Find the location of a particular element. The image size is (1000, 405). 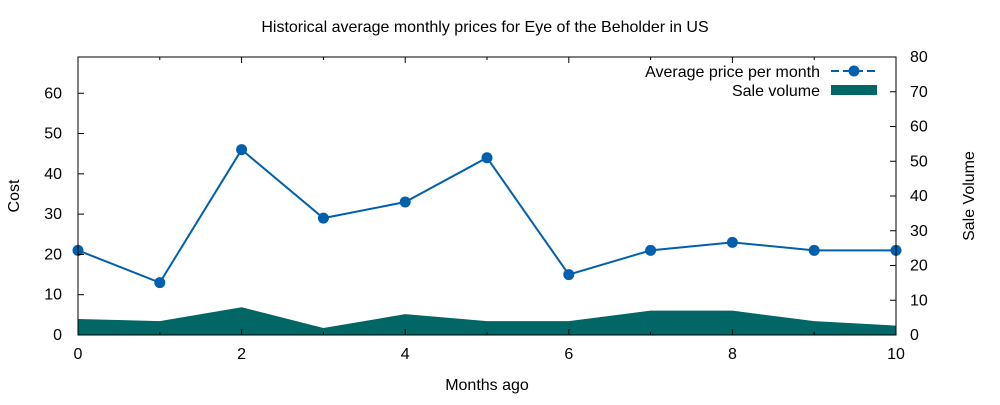

y-axis-label: Cost is located at coordinates (14, 195).